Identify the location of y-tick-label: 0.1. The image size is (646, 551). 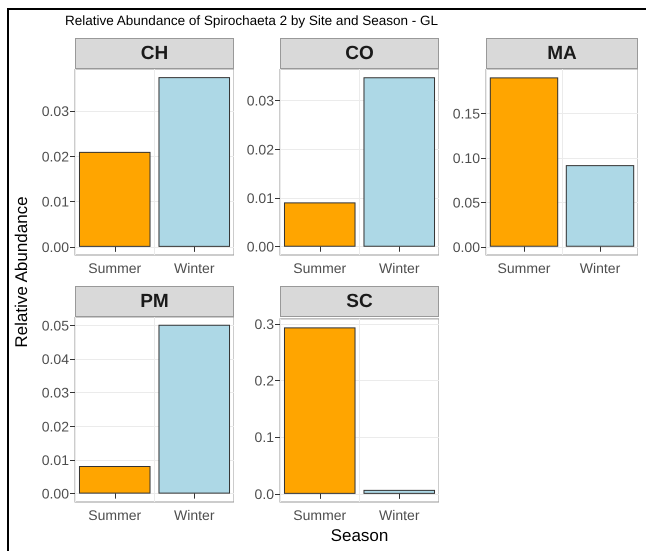
(264, 437).